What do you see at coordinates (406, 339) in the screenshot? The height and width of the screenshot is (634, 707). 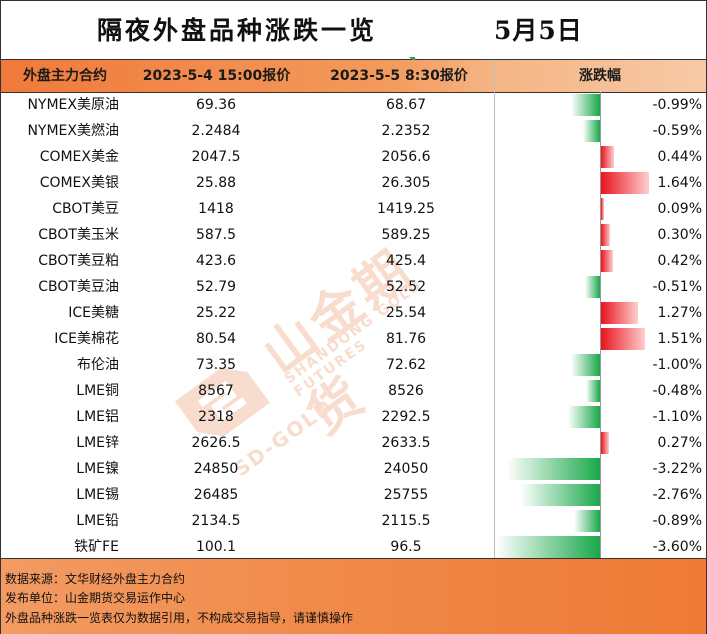 I see `price-now: 81.76` at bounding box center [406, 339].